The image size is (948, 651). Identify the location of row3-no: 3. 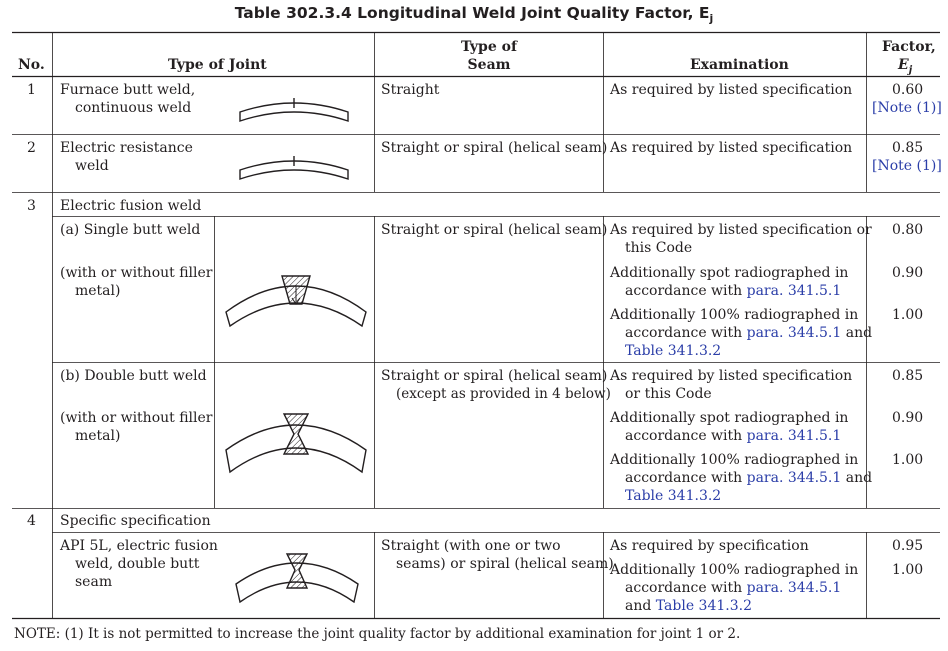
(31, 206).